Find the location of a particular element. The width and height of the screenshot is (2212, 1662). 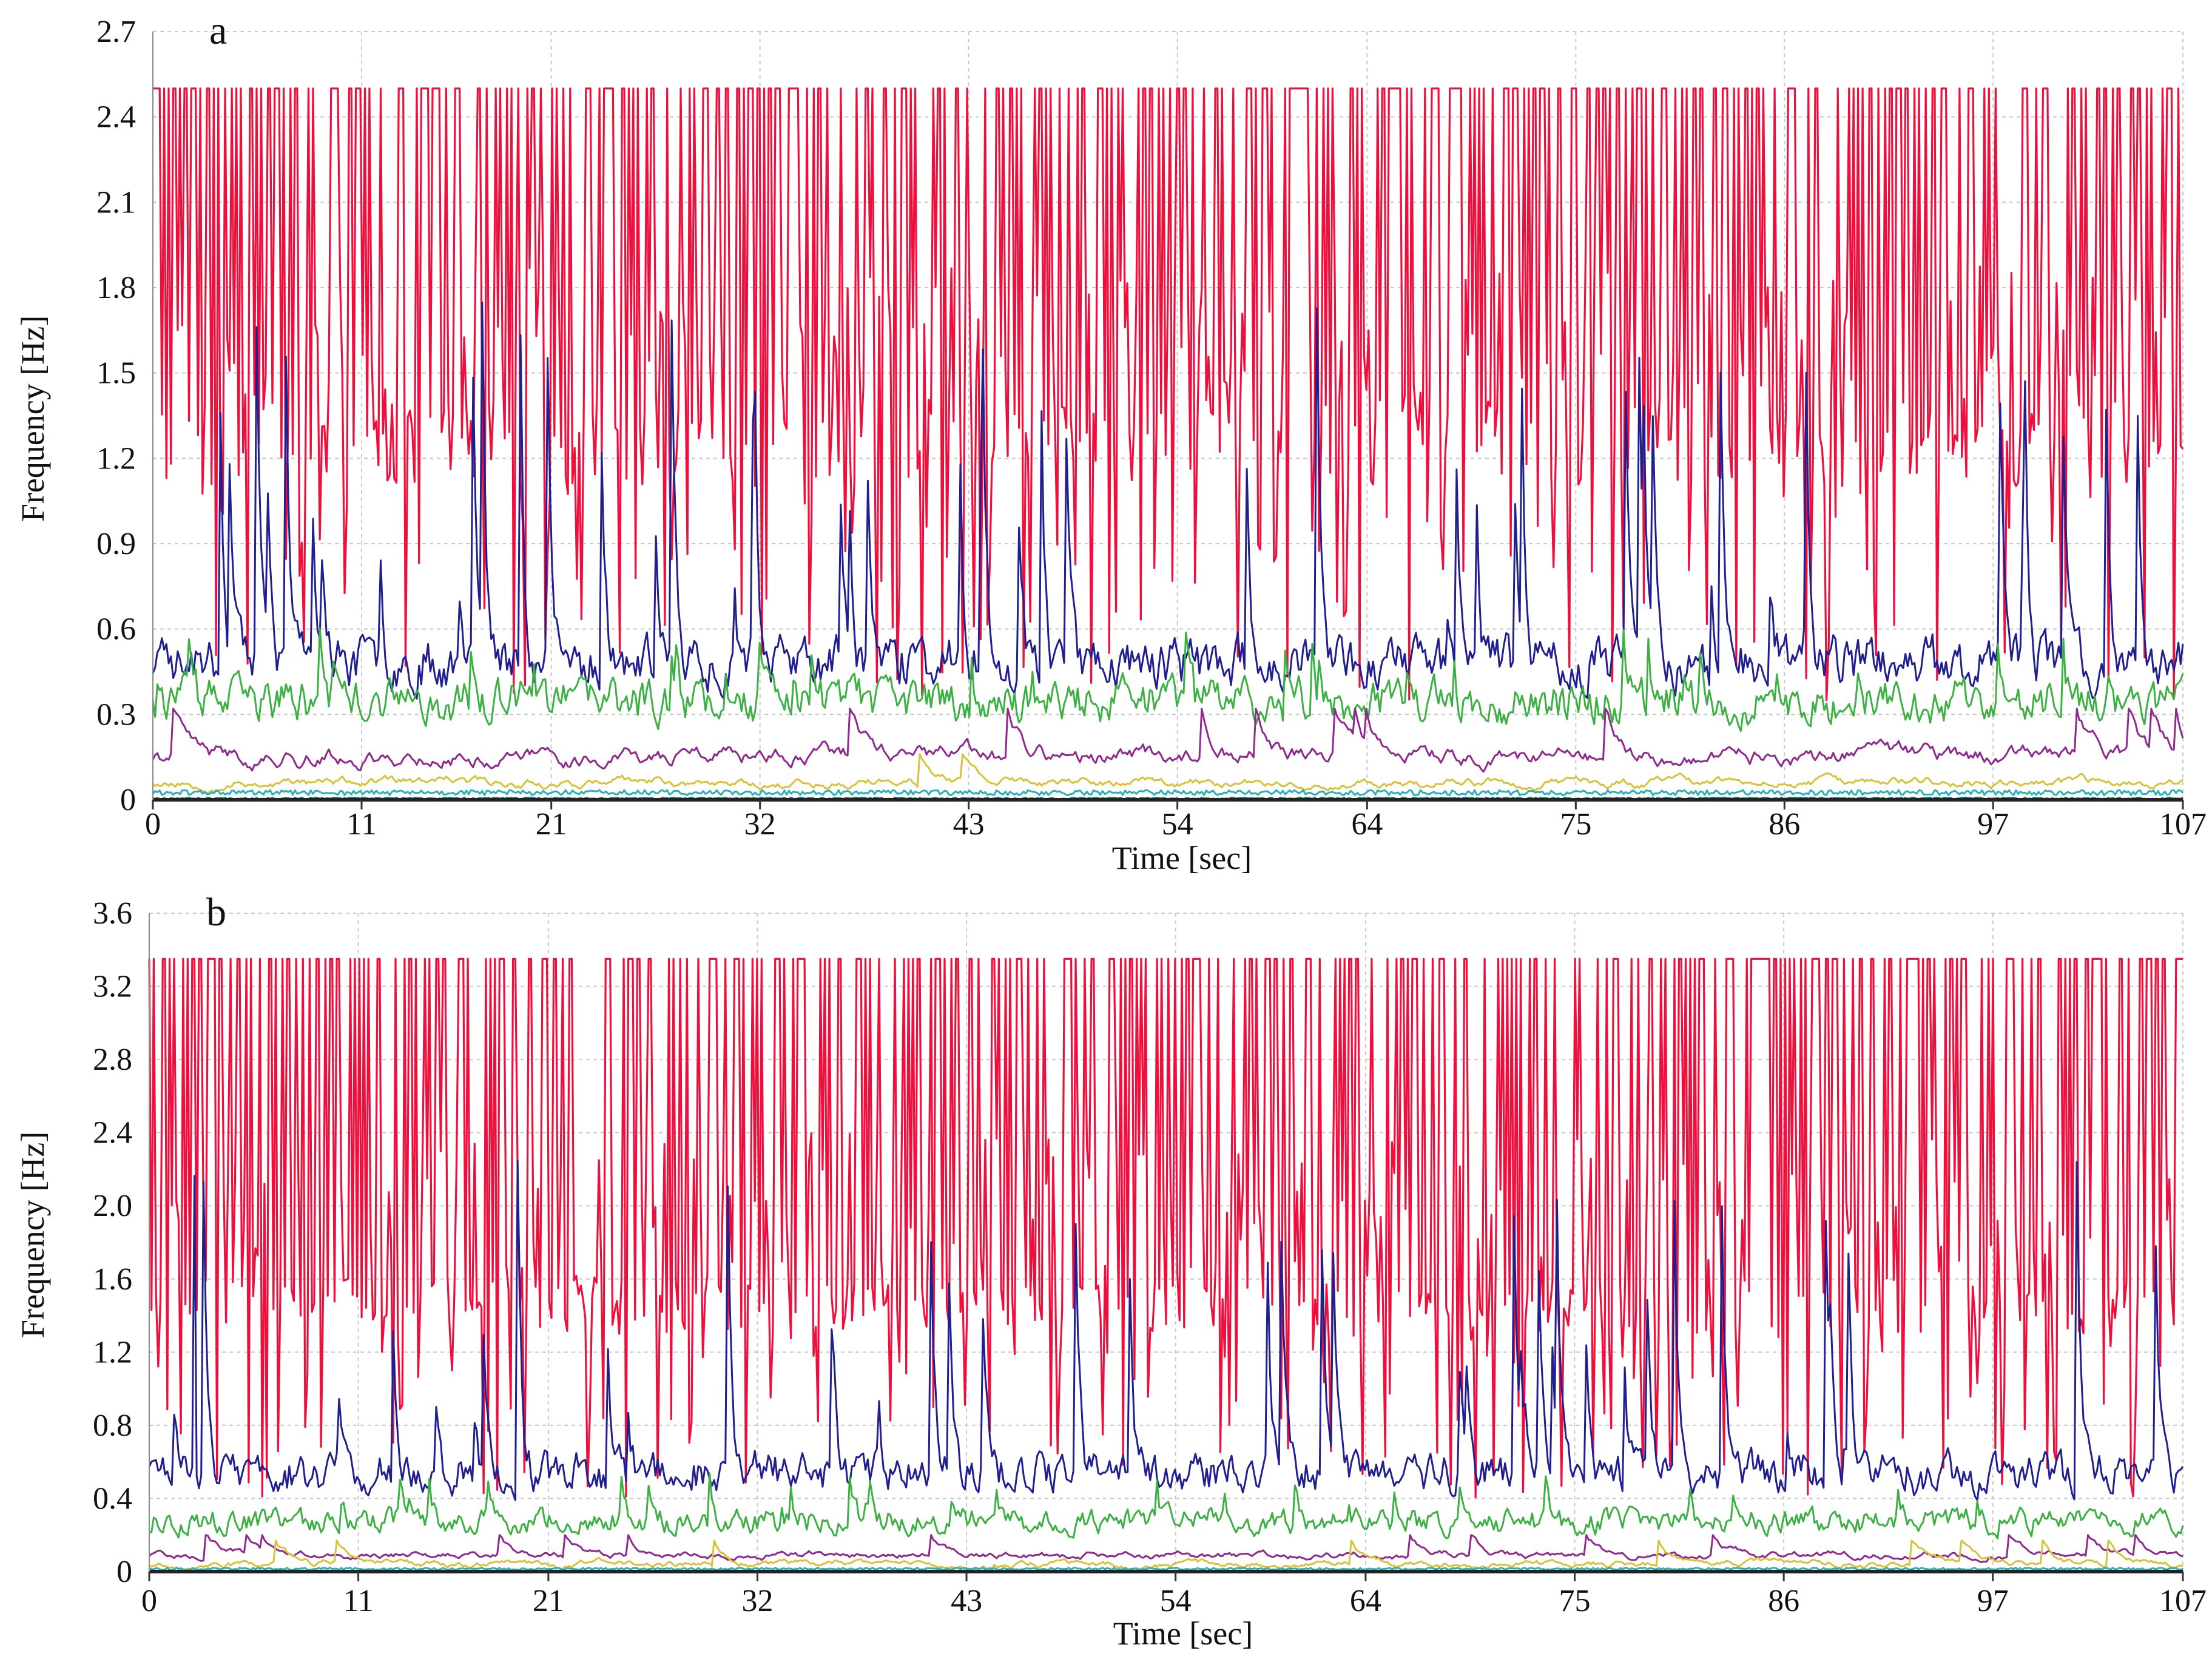

panel-b-y-axis-title: Frequency [Hz] is located at coordinates (33, 1235).